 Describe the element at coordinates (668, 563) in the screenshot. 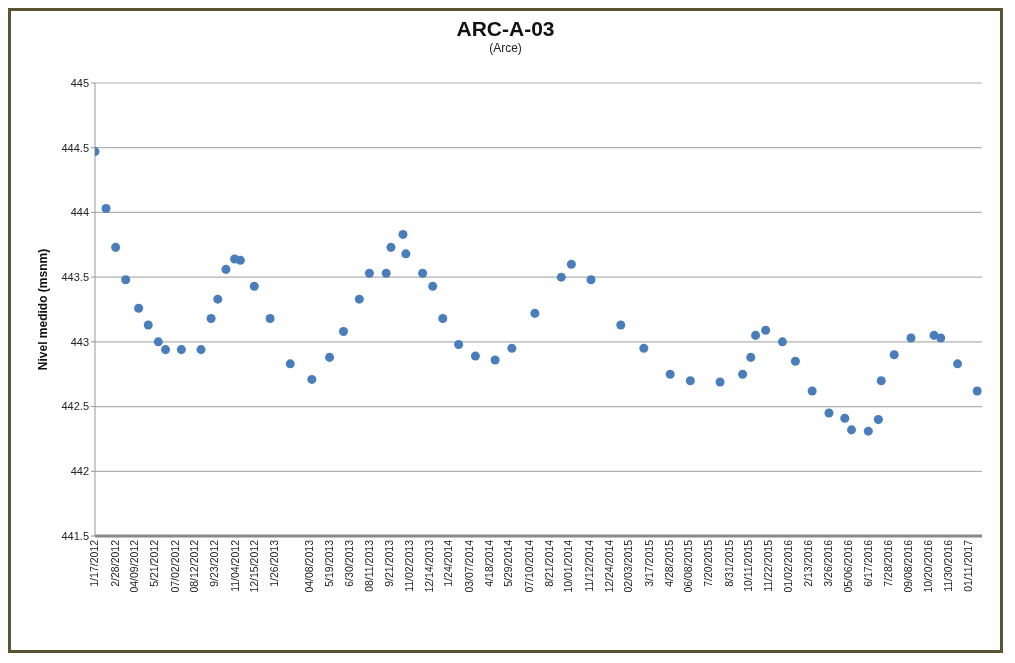

I see `x-tick-label: 4/28/2015` at that location.